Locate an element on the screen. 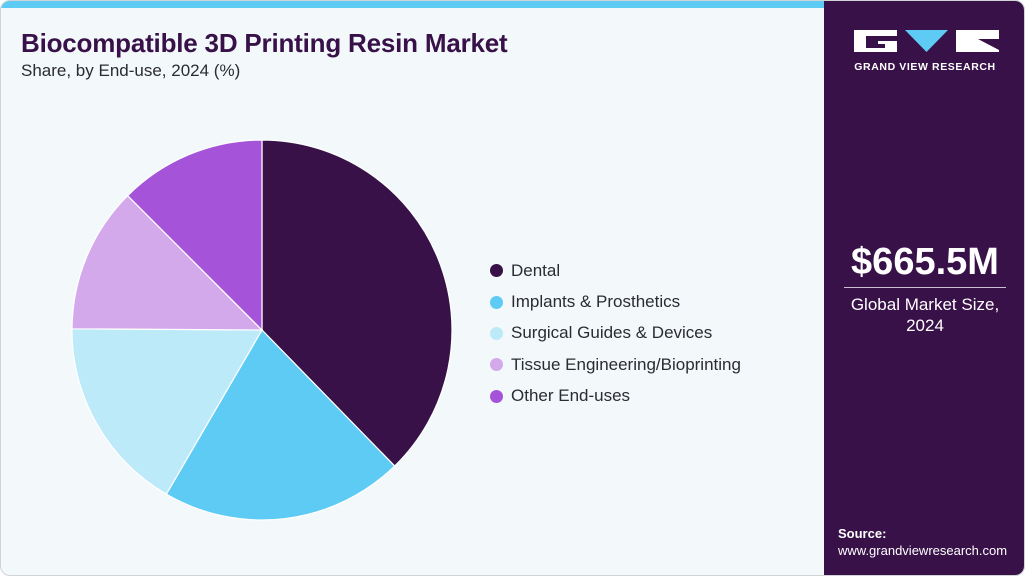 The image size is (1025, 576). source-title: Source: is located at coordinates (862, 533).